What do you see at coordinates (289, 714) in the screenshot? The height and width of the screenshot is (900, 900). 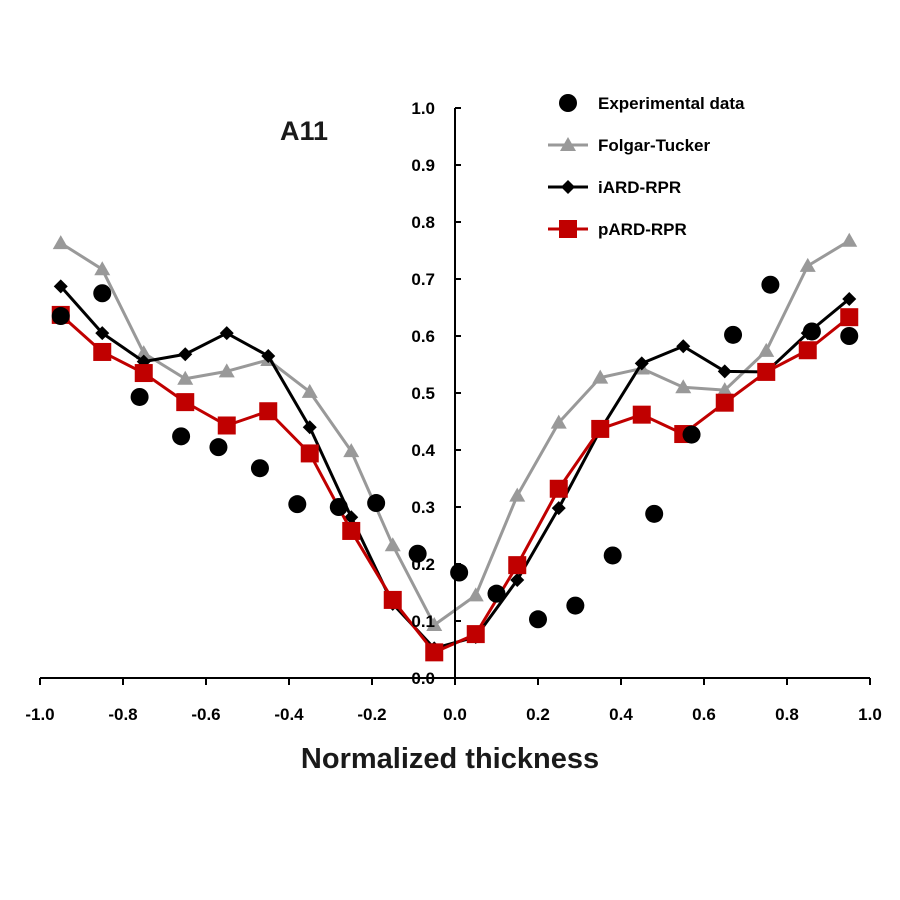 I see `x-tick-label: -0.4` at bounding box center [289, 714].